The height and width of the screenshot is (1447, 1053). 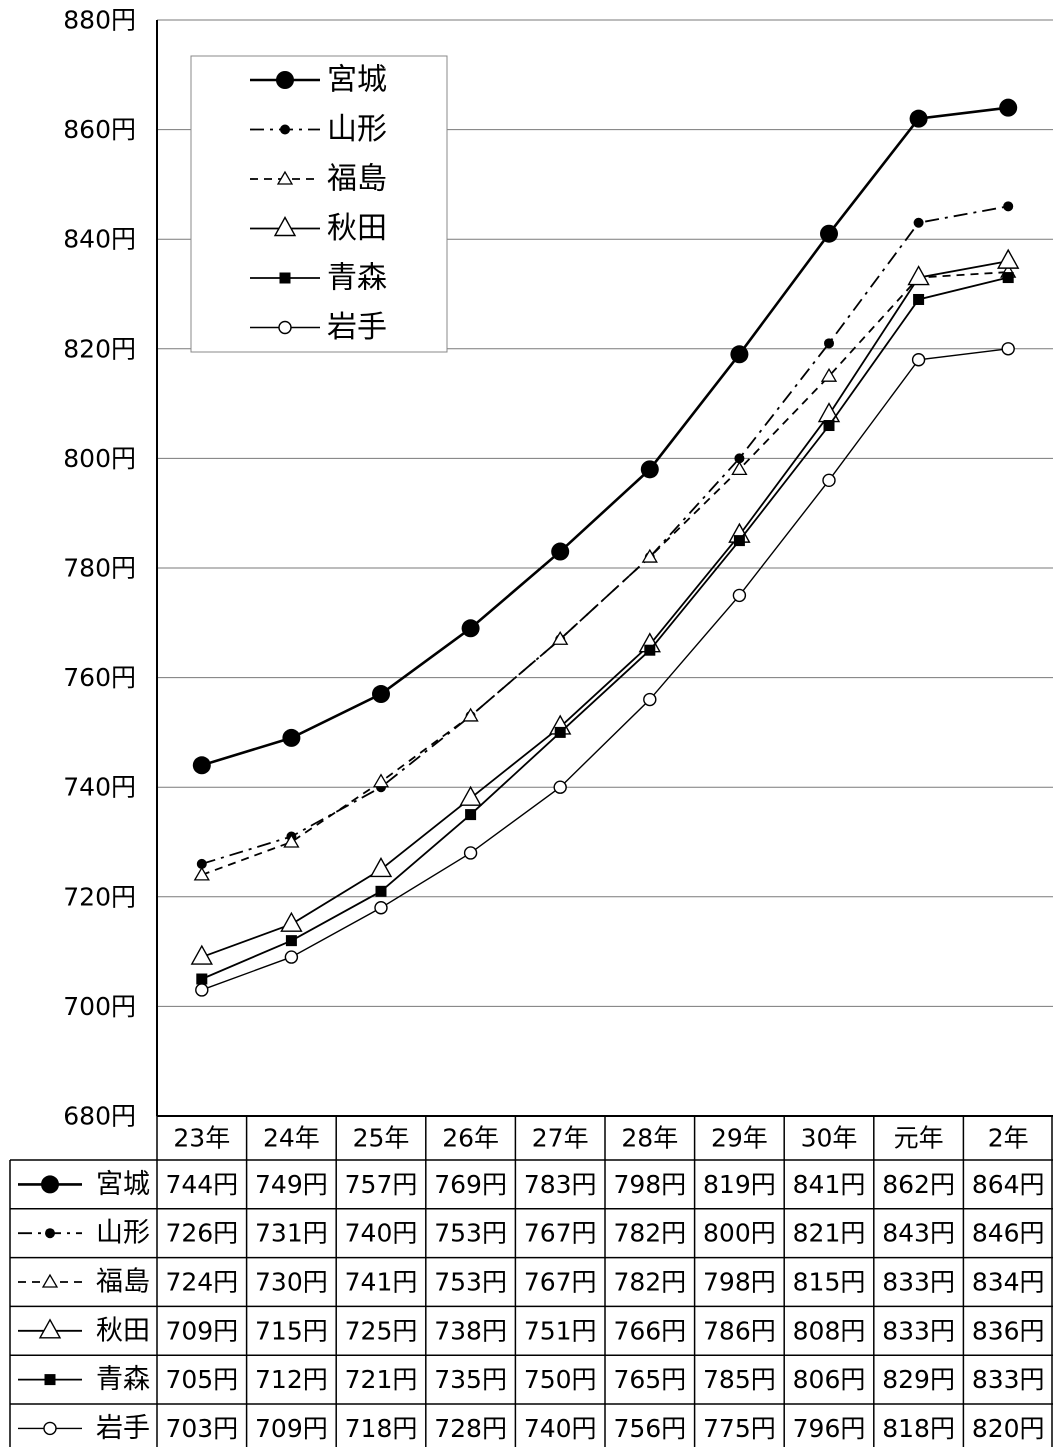 What do you see at coordinates (357, 278) in the screenshot?
I see `legend-label: 青森` at bounding box center [357, 278].